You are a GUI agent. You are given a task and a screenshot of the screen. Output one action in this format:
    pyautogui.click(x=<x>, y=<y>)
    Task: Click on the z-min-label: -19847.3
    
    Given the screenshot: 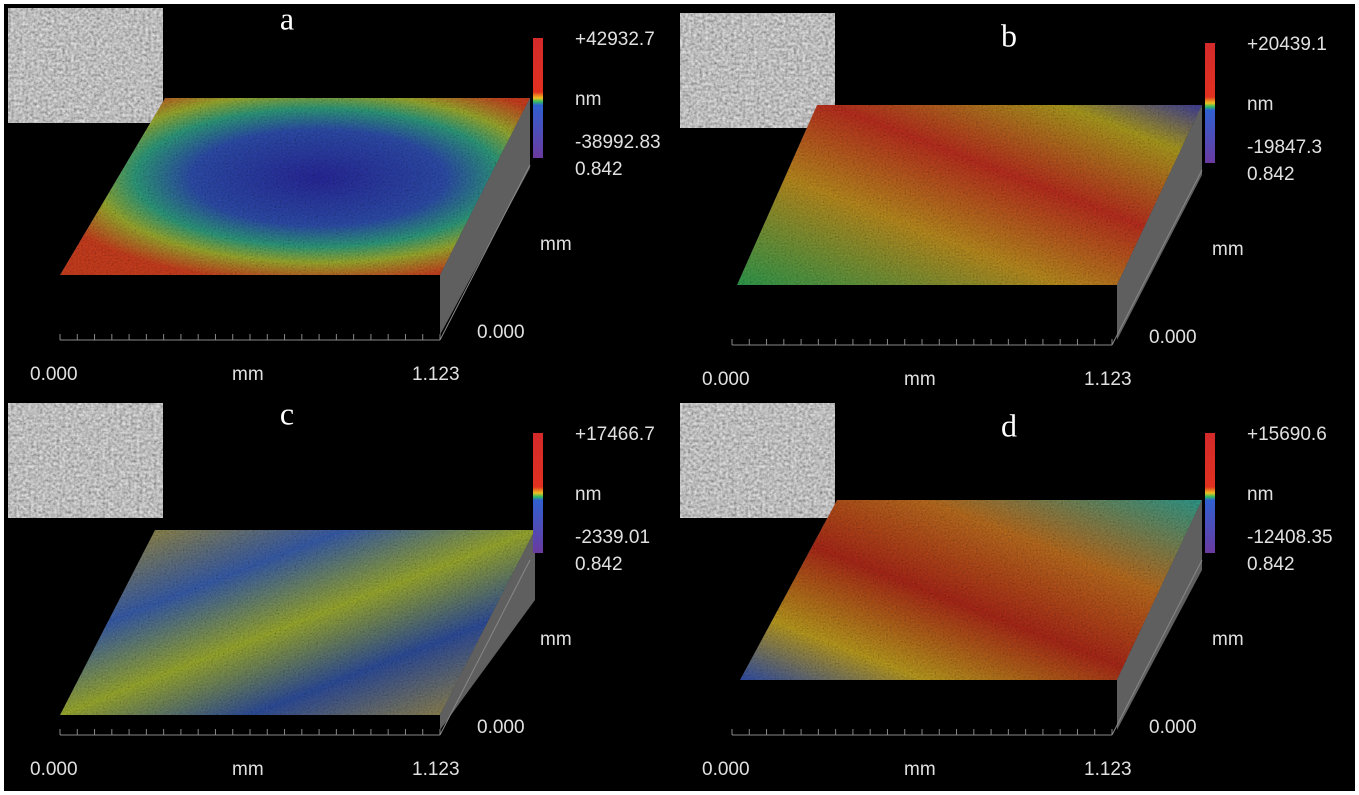 What is the action you would take?
    pyautogui.click(x=1284, y=147)
    